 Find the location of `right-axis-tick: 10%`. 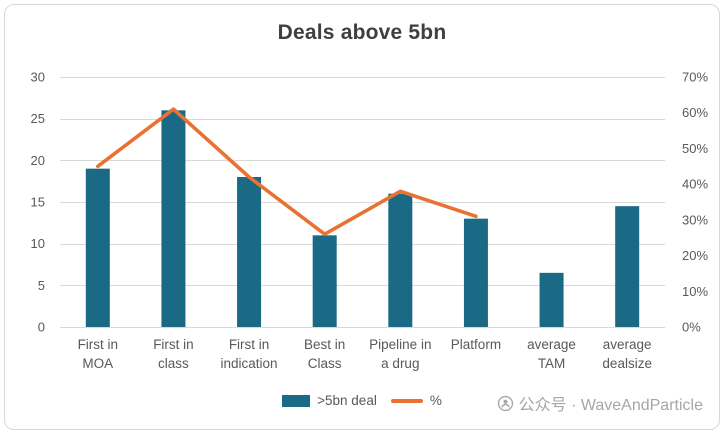

right-axis-tick: 10% is located at coordinates (695, 291).